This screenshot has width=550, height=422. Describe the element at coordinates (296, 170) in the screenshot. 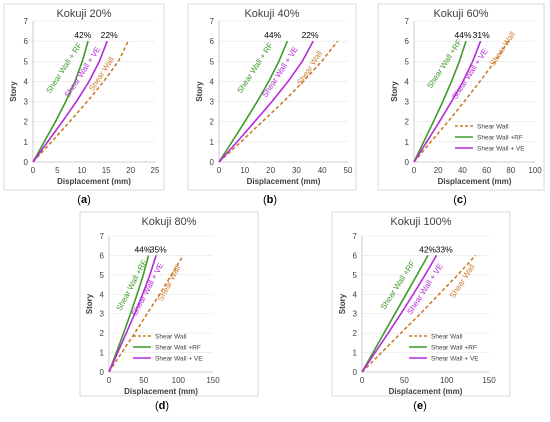

I see `x-tick-label: 30` at that location.